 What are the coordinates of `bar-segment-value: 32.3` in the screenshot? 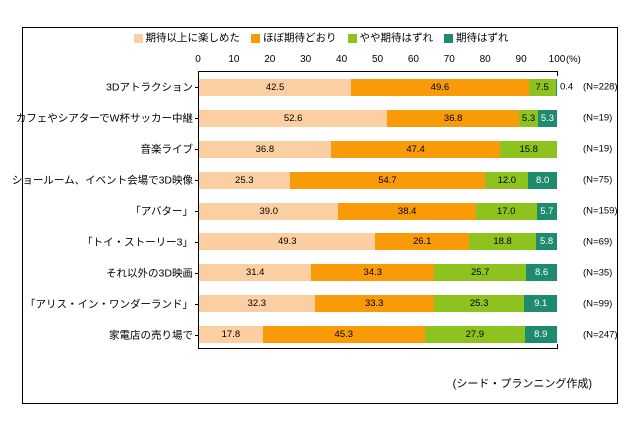 It's located at (257, 304).